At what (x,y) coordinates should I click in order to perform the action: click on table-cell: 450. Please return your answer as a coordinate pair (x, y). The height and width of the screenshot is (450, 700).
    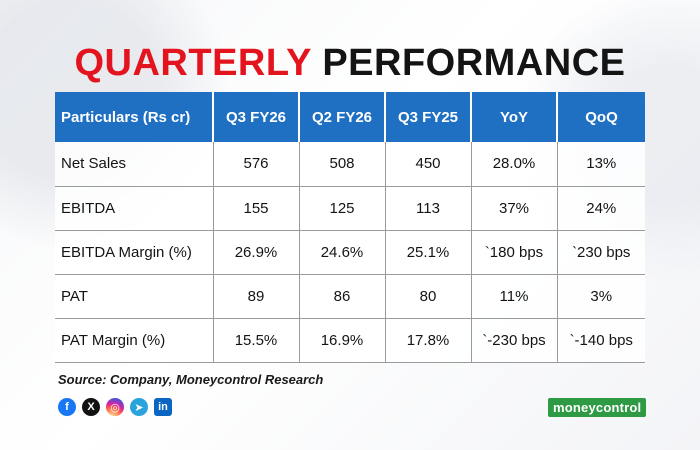
    Looking at the image, I should click on (428, 164).